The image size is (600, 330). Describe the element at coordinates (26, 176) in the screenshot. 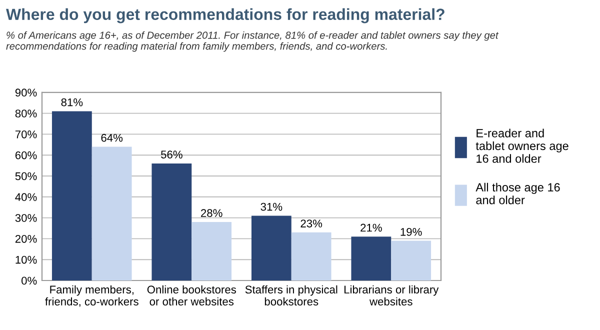

I see `y-tick-label: 50%` at that location.